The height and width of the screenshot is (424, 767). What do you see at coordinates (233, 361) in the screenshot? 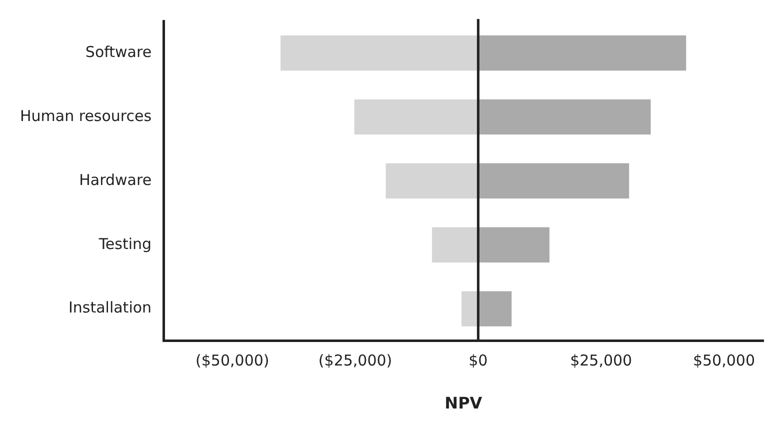
I see `x-tick-label: ($50,000)` at bounding box center [233, 361].